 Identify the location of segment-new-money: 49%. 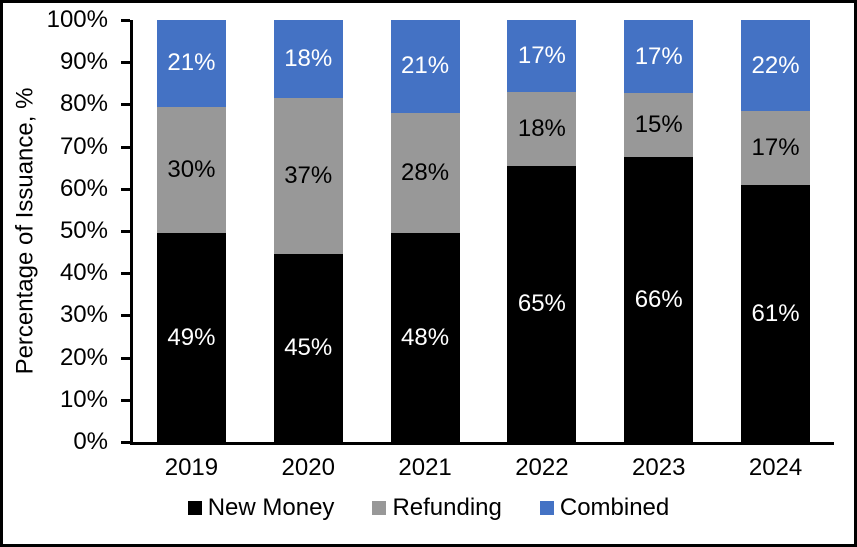
(191, 337).